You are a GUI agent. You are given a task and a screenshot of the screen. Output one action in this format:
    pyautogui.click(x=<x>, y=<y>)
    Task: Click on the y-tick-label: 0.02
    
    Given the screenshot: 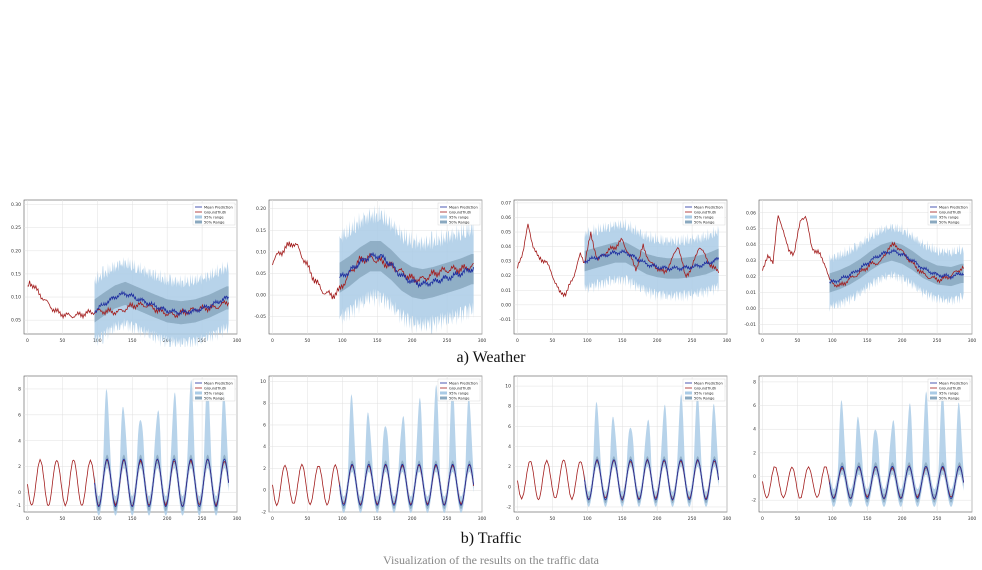 What is the action you would take?
    pyautogui.click(x=751, y=277)
    